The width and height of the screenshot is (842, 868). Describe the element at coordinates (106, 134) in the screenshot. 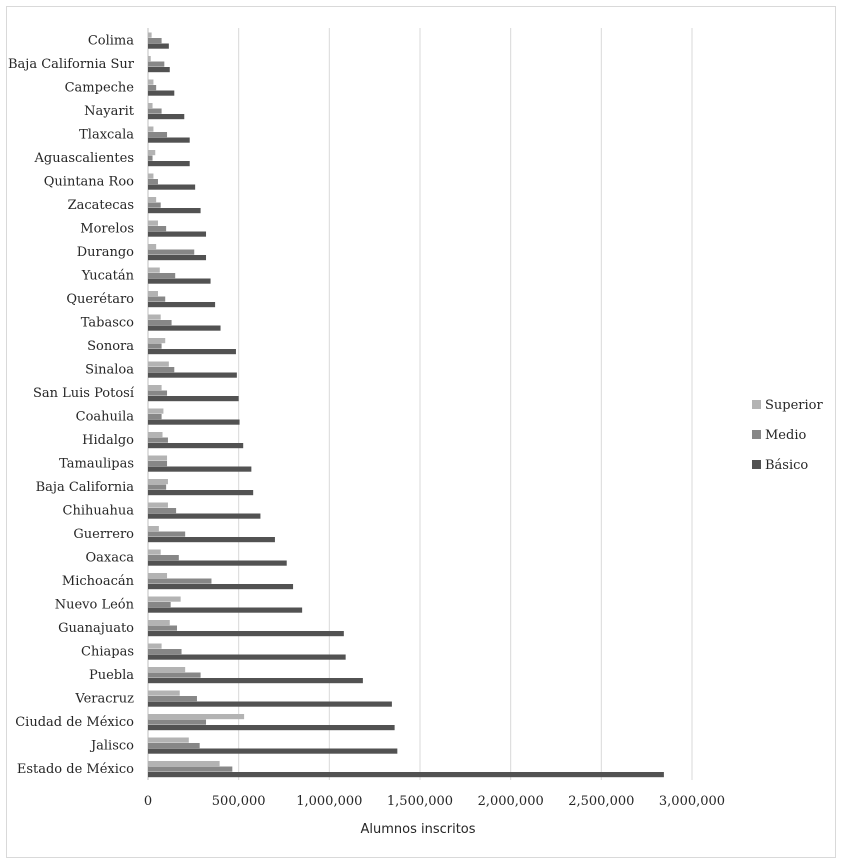

I see `category-label: Tlaxcala` at that location.